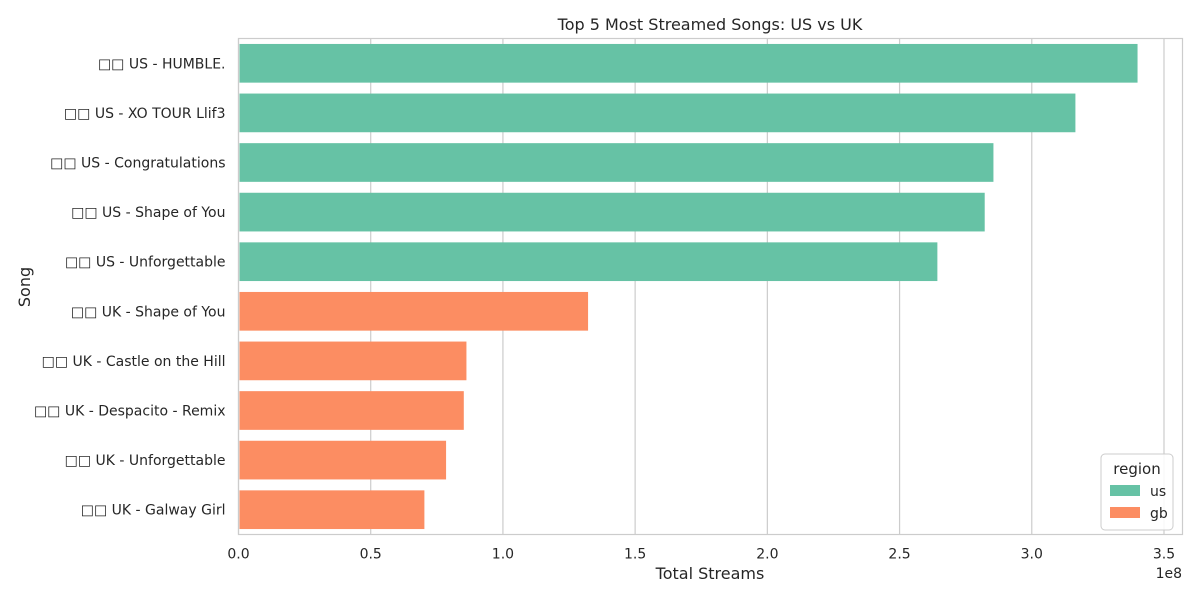 This screenshot has height=600, width=1200. What do you see at coordinates (1136, 469) in the screenshot?
I see `legend-title: region` at bounding box center [1136, 469].